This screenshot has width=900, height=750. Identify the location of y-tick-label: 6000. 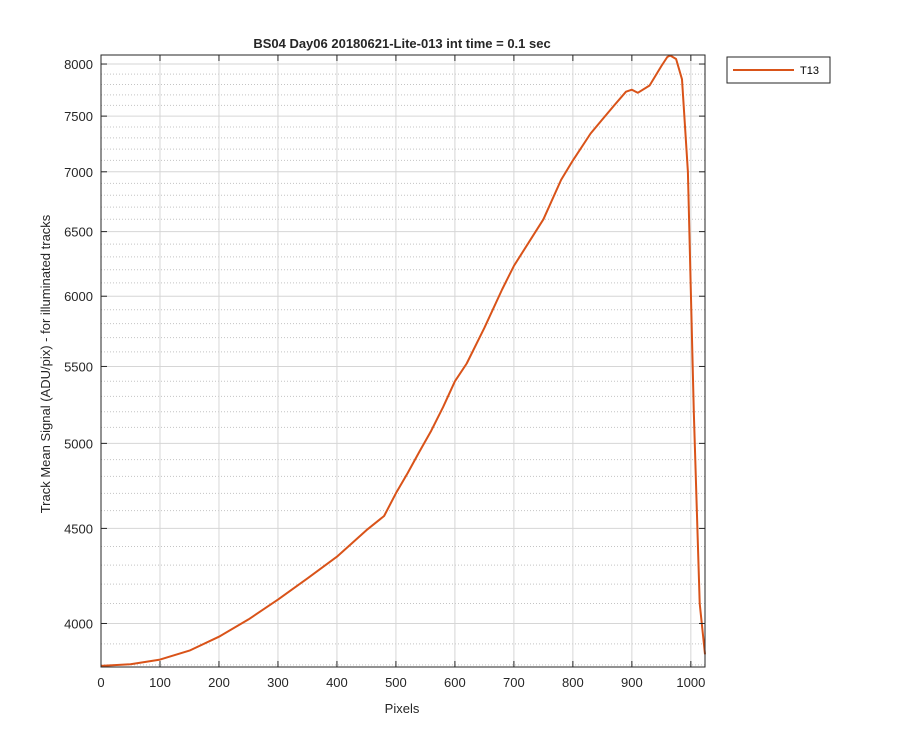
(78, 296).